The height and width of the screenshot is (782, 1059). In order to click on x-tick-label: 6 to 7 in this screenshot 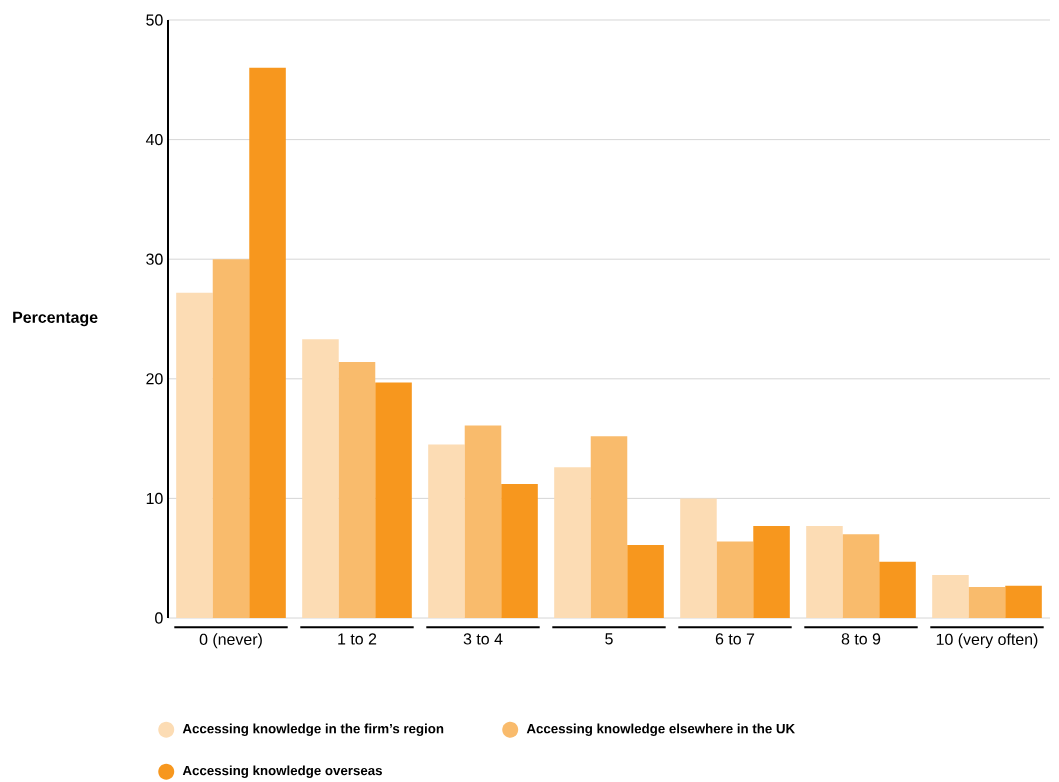, I will do `click(735, 639)`.